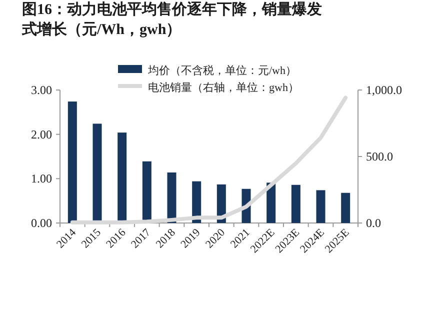 Image resolution: width=426 pixels, height=335 pixels. I want to click on y-tick-label: 3.00, so click(41, 90).